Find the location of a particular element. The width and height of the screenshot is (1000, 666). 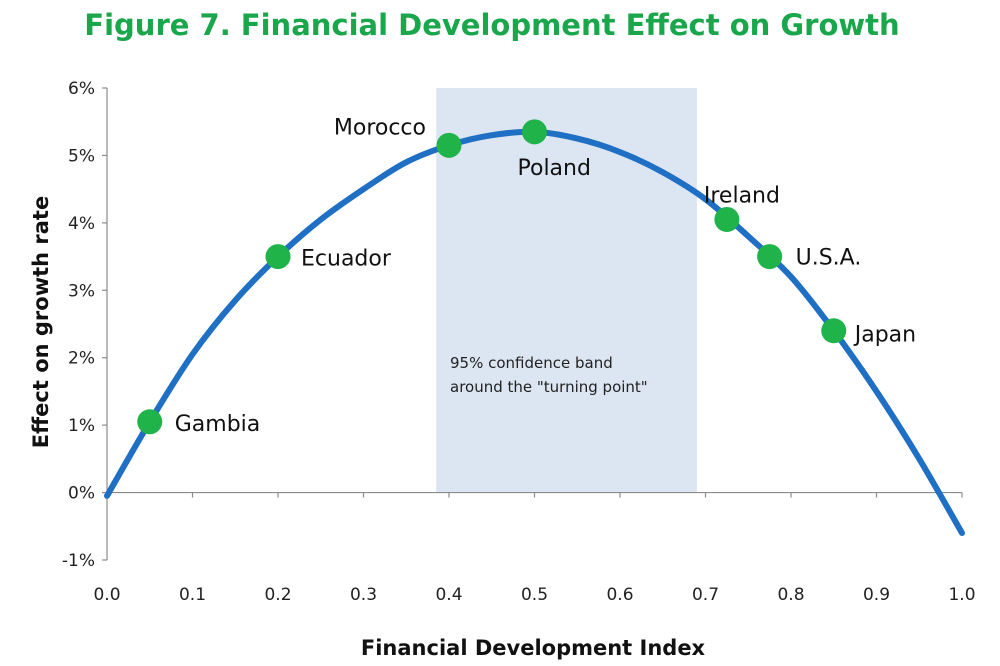

point-label-ecuador: Ecuador is located at coordinates (346, 259).